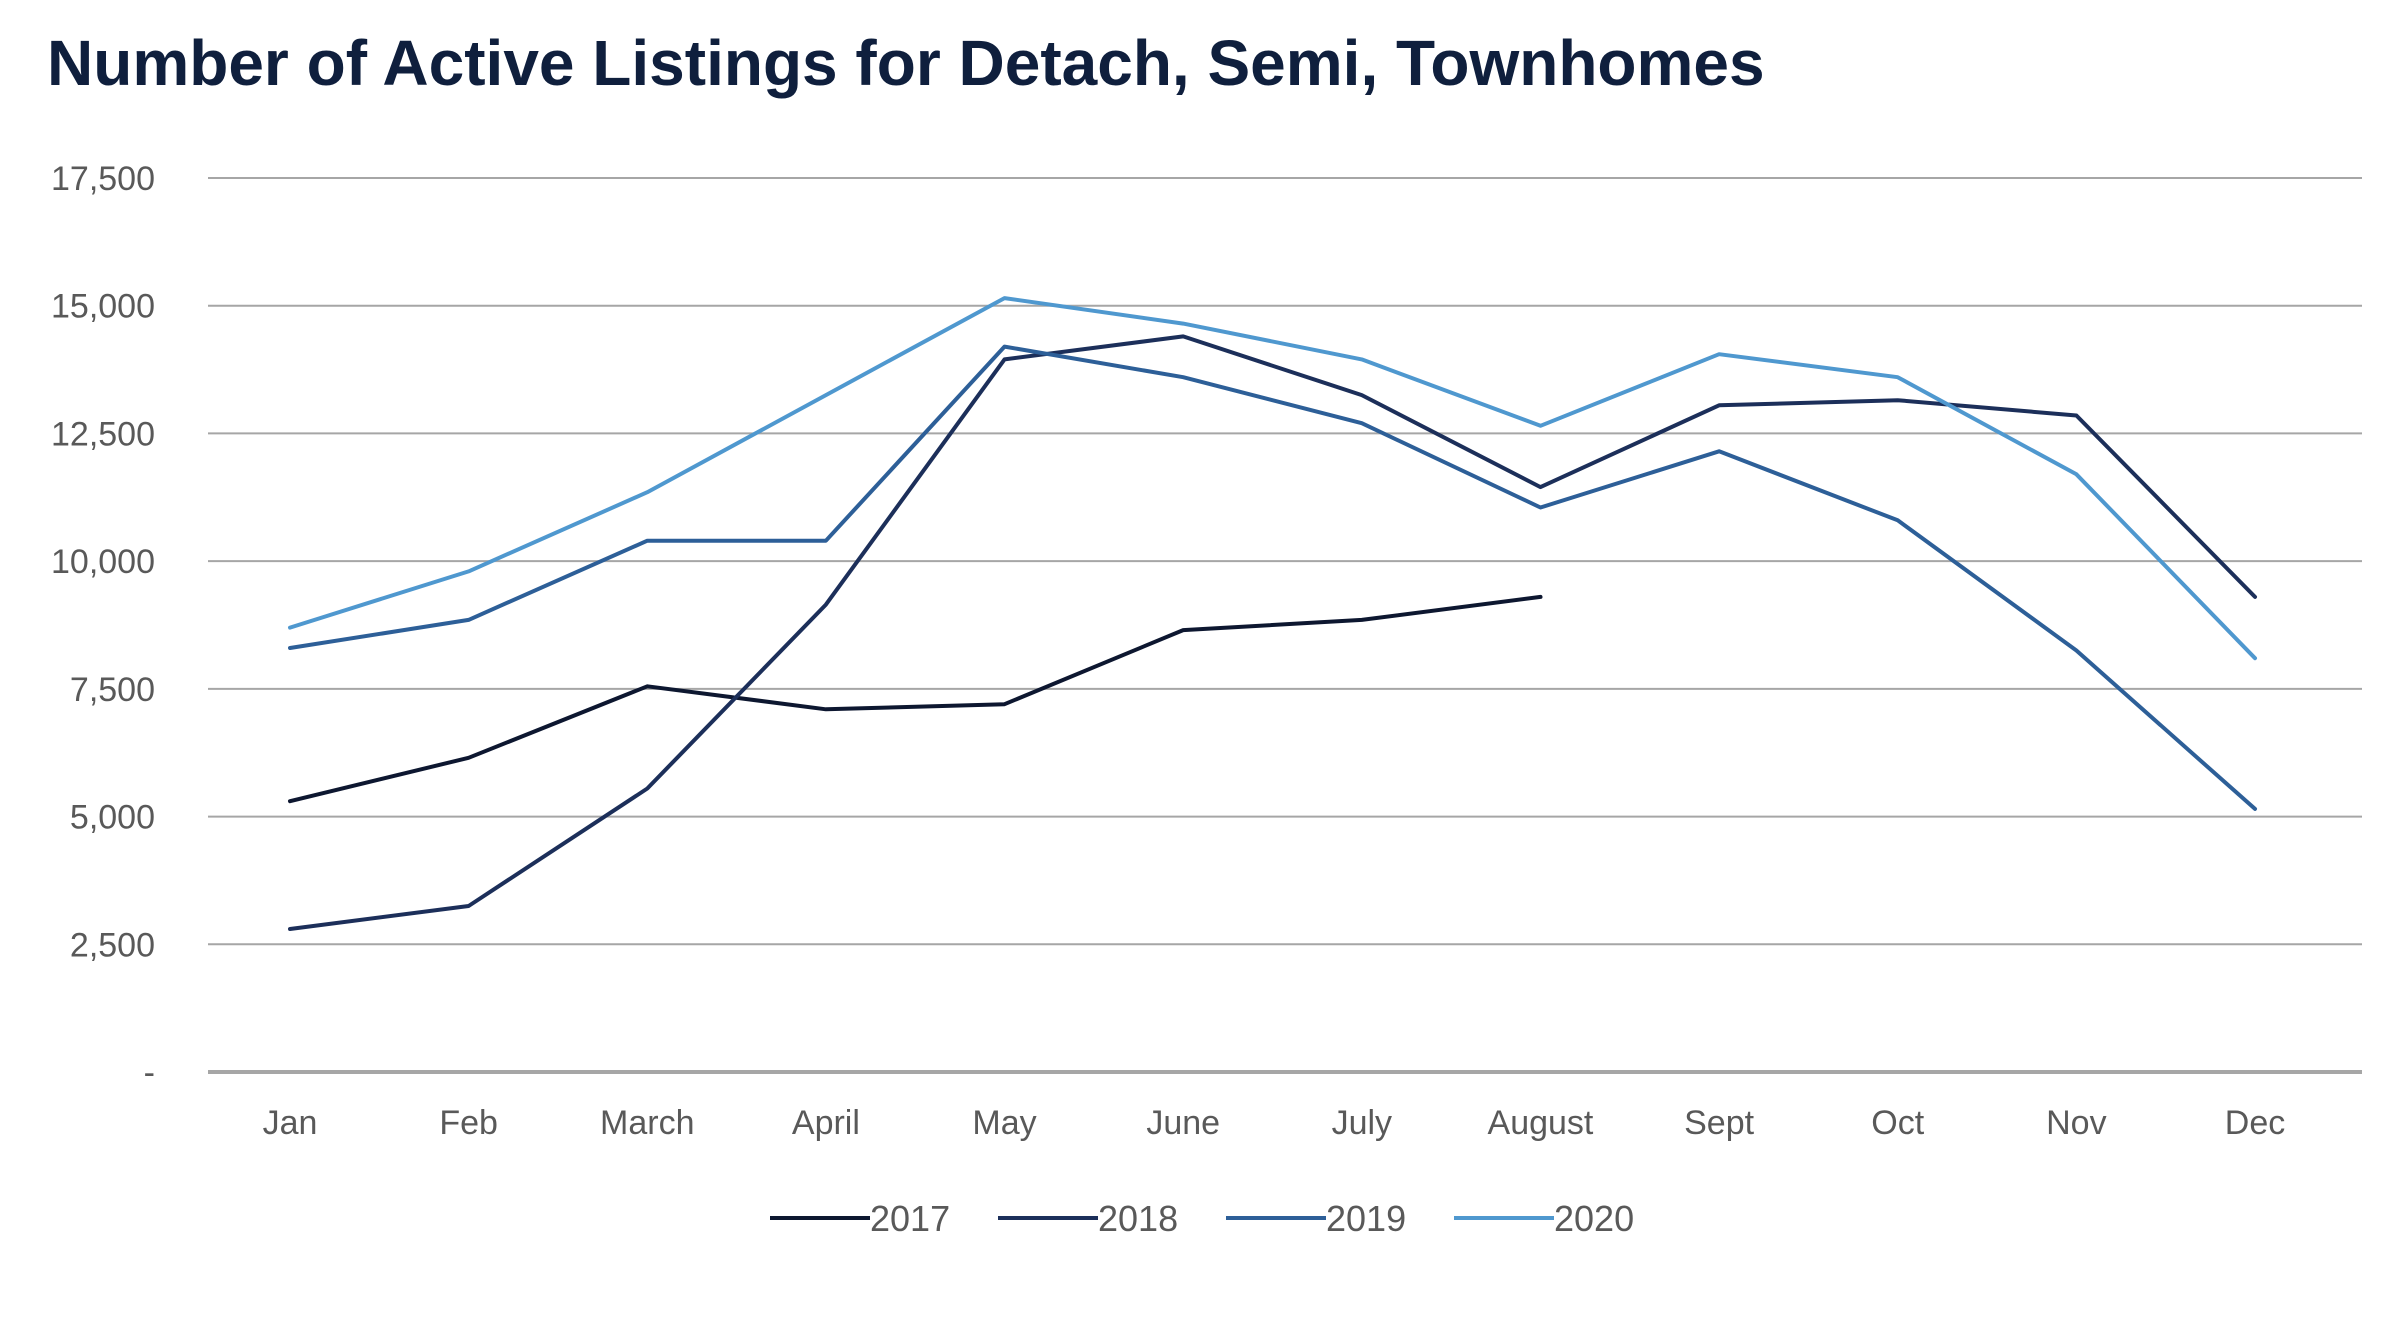  I want to click on y-tick-label: 2,500, so click(112, 945).